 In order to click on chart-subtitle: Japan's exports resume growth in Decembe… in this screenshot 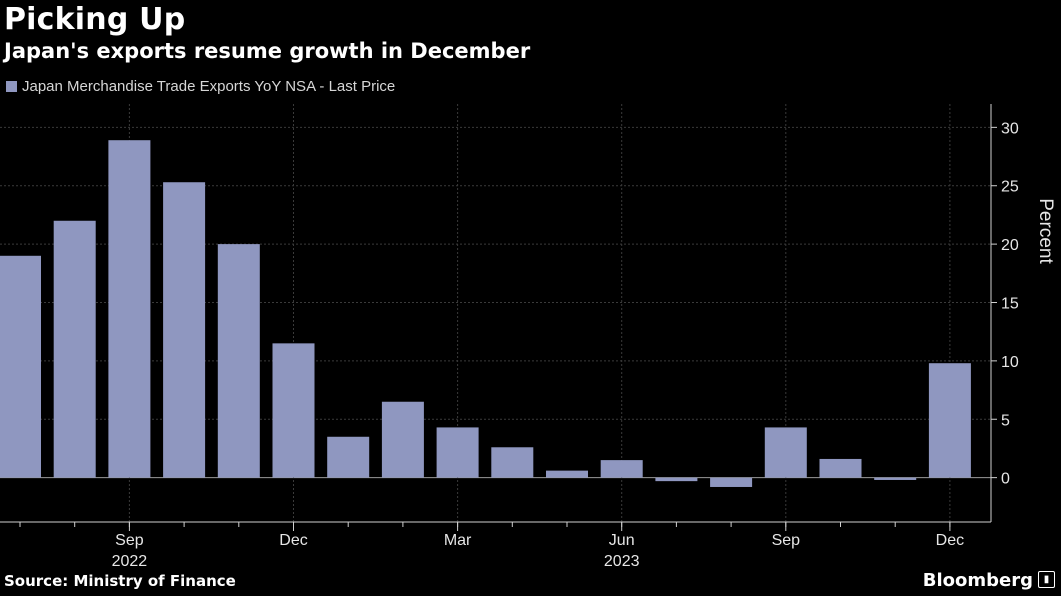, I will do `click(267, 51)`.